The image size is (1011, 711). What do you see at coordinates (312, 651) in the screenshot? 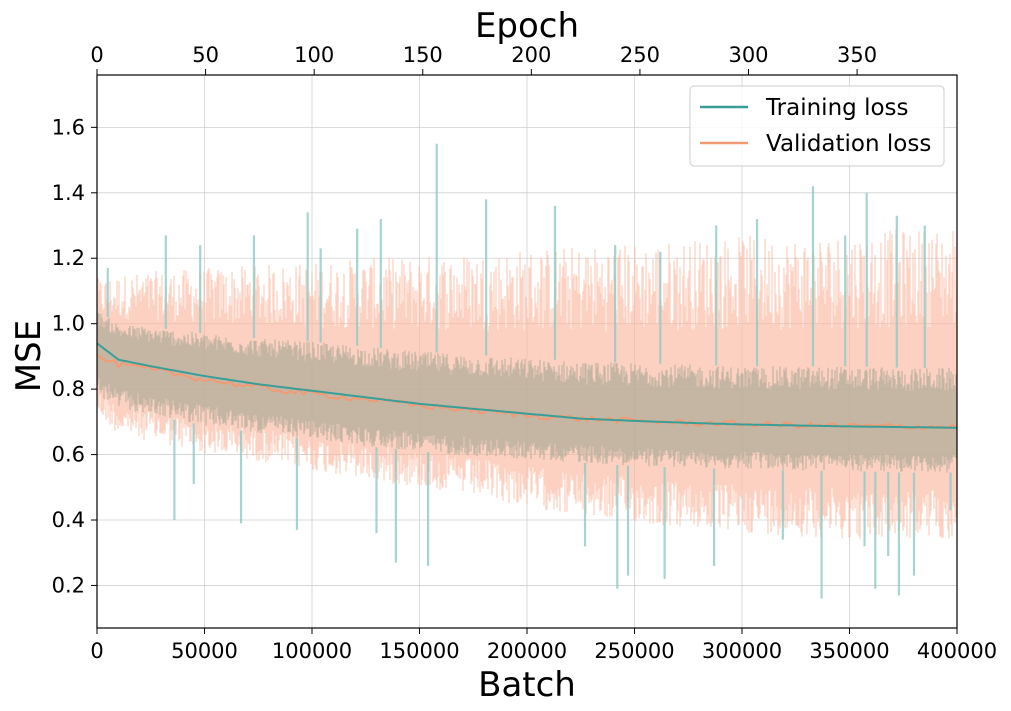
I see `x-tick-label: 100000` at bounding box center [312, 651].